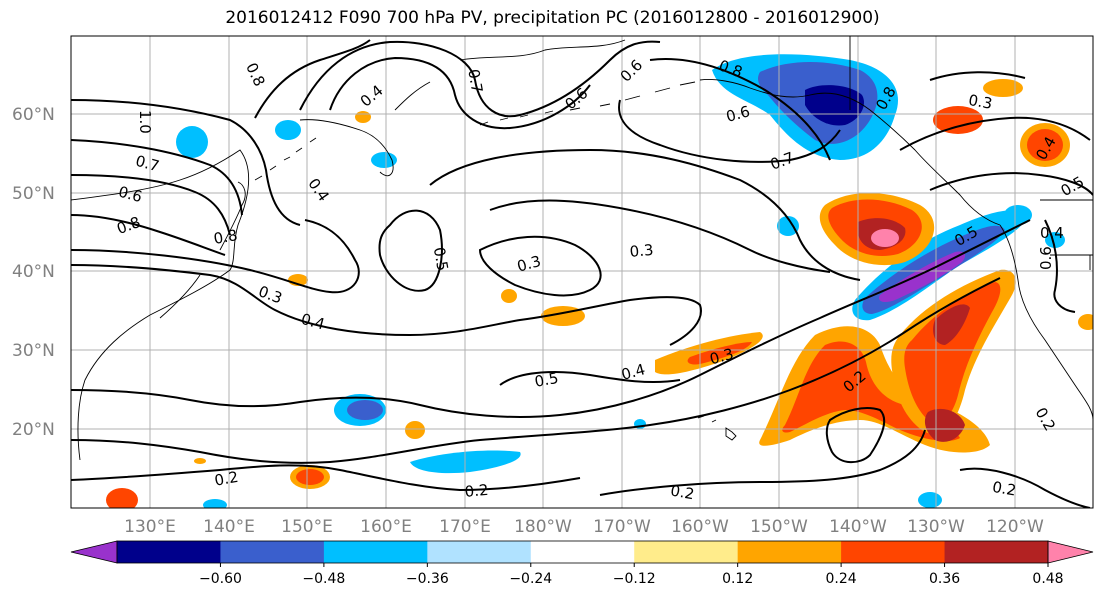 Image resolution: width=1105 pixels, height=601 pixels. Describe the element at coordinates (858, 527) in the screenshot. I see `longitude-label: 140°W` at that location.